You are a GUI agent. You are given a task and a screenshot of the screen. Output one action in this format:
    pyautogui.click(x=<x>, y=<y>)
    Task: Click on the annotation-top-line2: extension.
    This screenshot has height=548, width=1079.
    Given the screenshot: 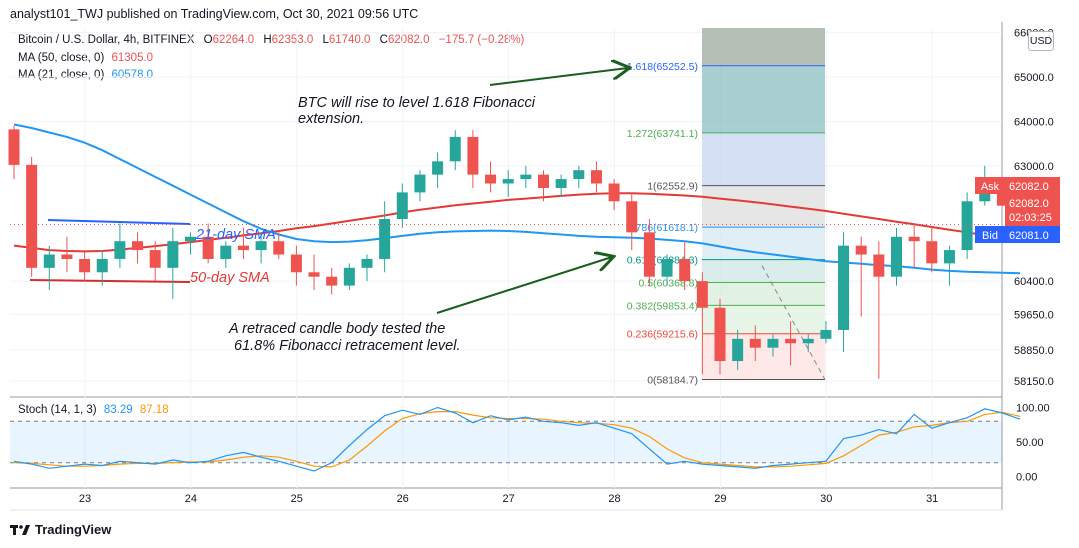 What is the action you would take?
    pyautogui.click(x=331, y=119)
    